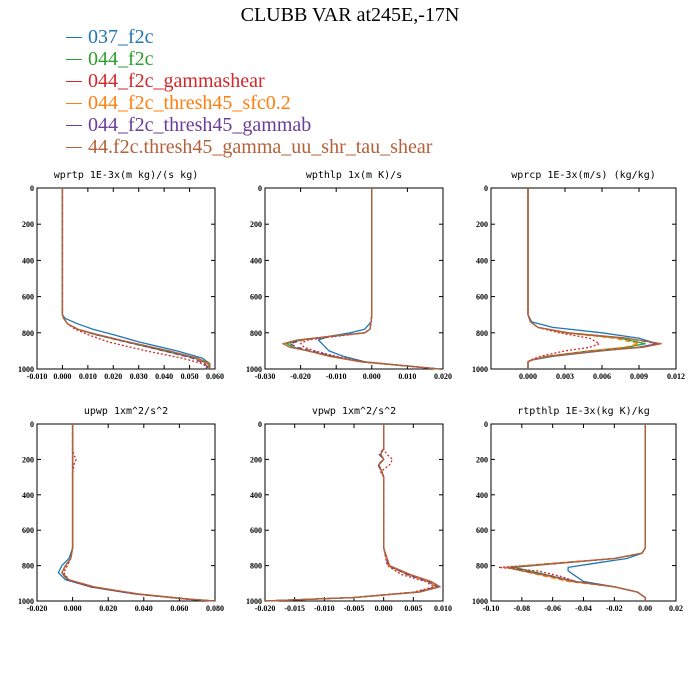 The height and width of the screenshot is (700, 700). Describe the element at coordinates (164, 376) in the screenshot. I see `x-tick-label: 0.040` at that location.